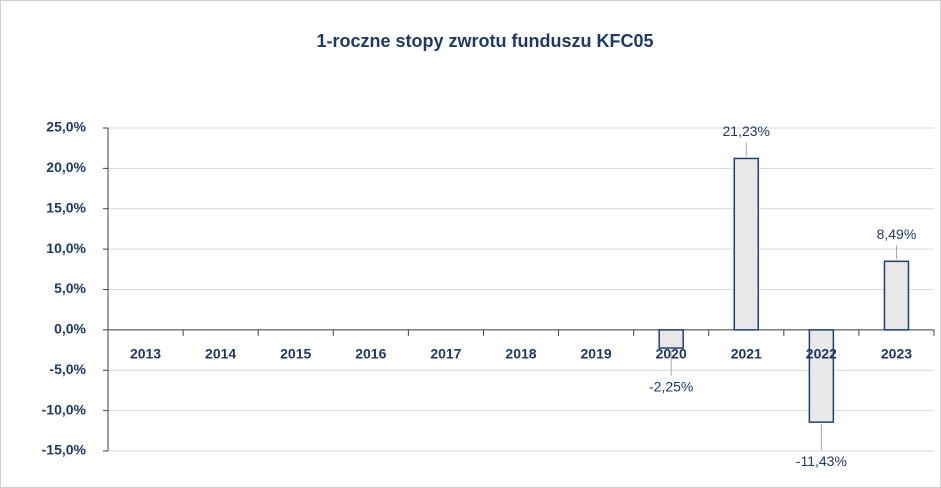 This screenshot has height=488, width=941. I want to click on y-tick-label: 20,0%, so click(66, 167).